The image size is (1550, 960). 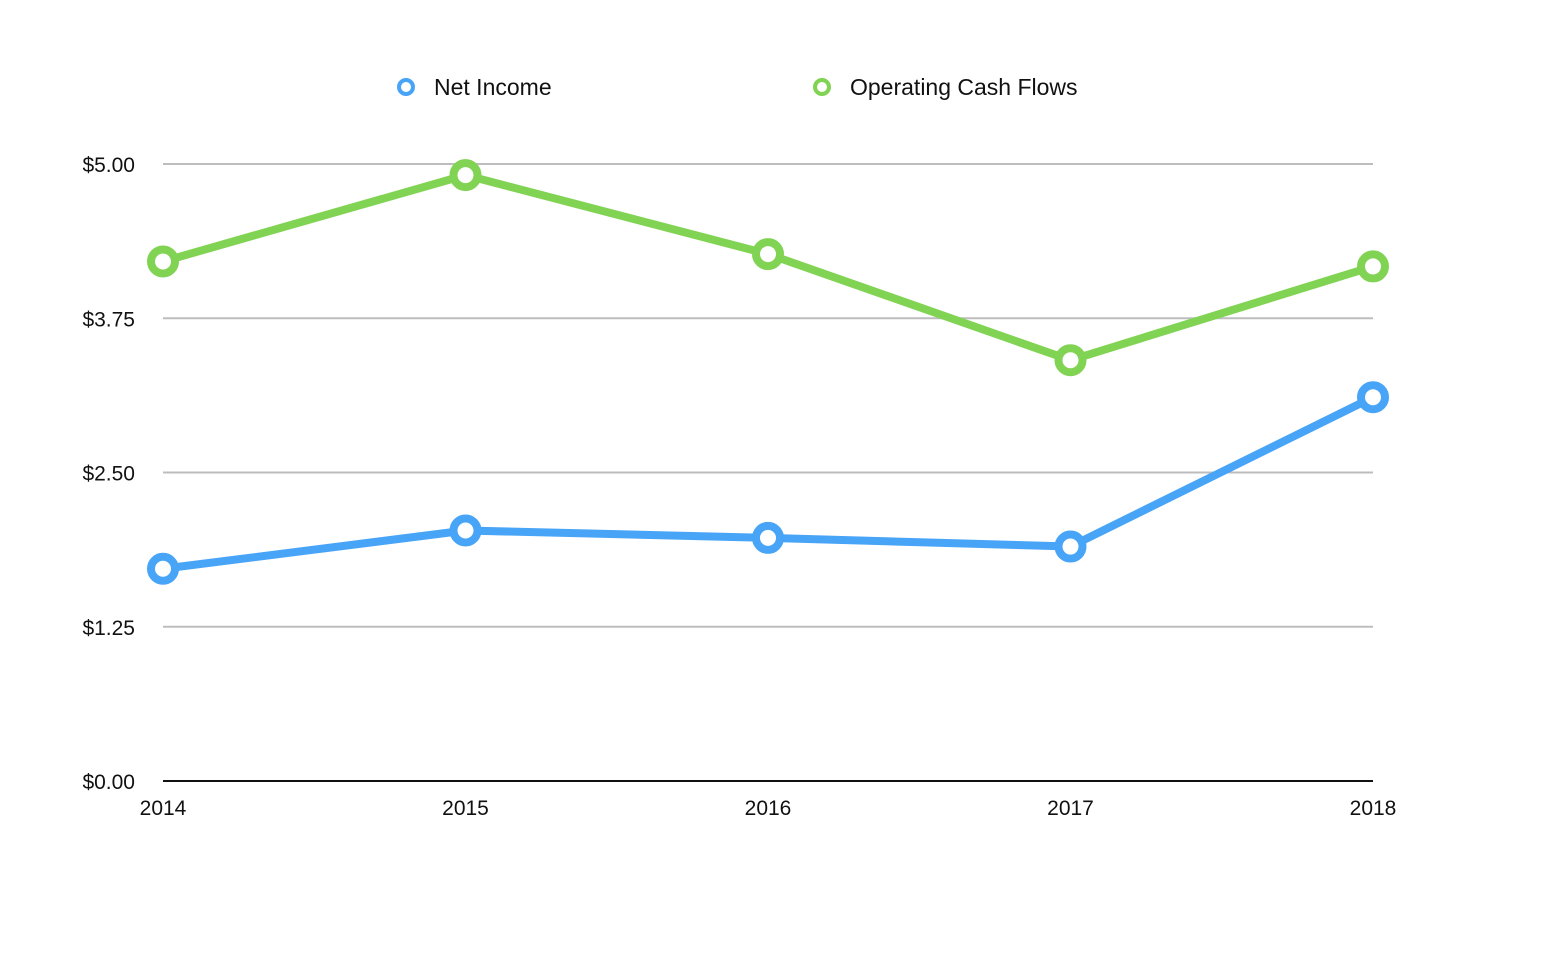 I want to click on legend-item-net-income: Net Income, so click(x=474, y=87).